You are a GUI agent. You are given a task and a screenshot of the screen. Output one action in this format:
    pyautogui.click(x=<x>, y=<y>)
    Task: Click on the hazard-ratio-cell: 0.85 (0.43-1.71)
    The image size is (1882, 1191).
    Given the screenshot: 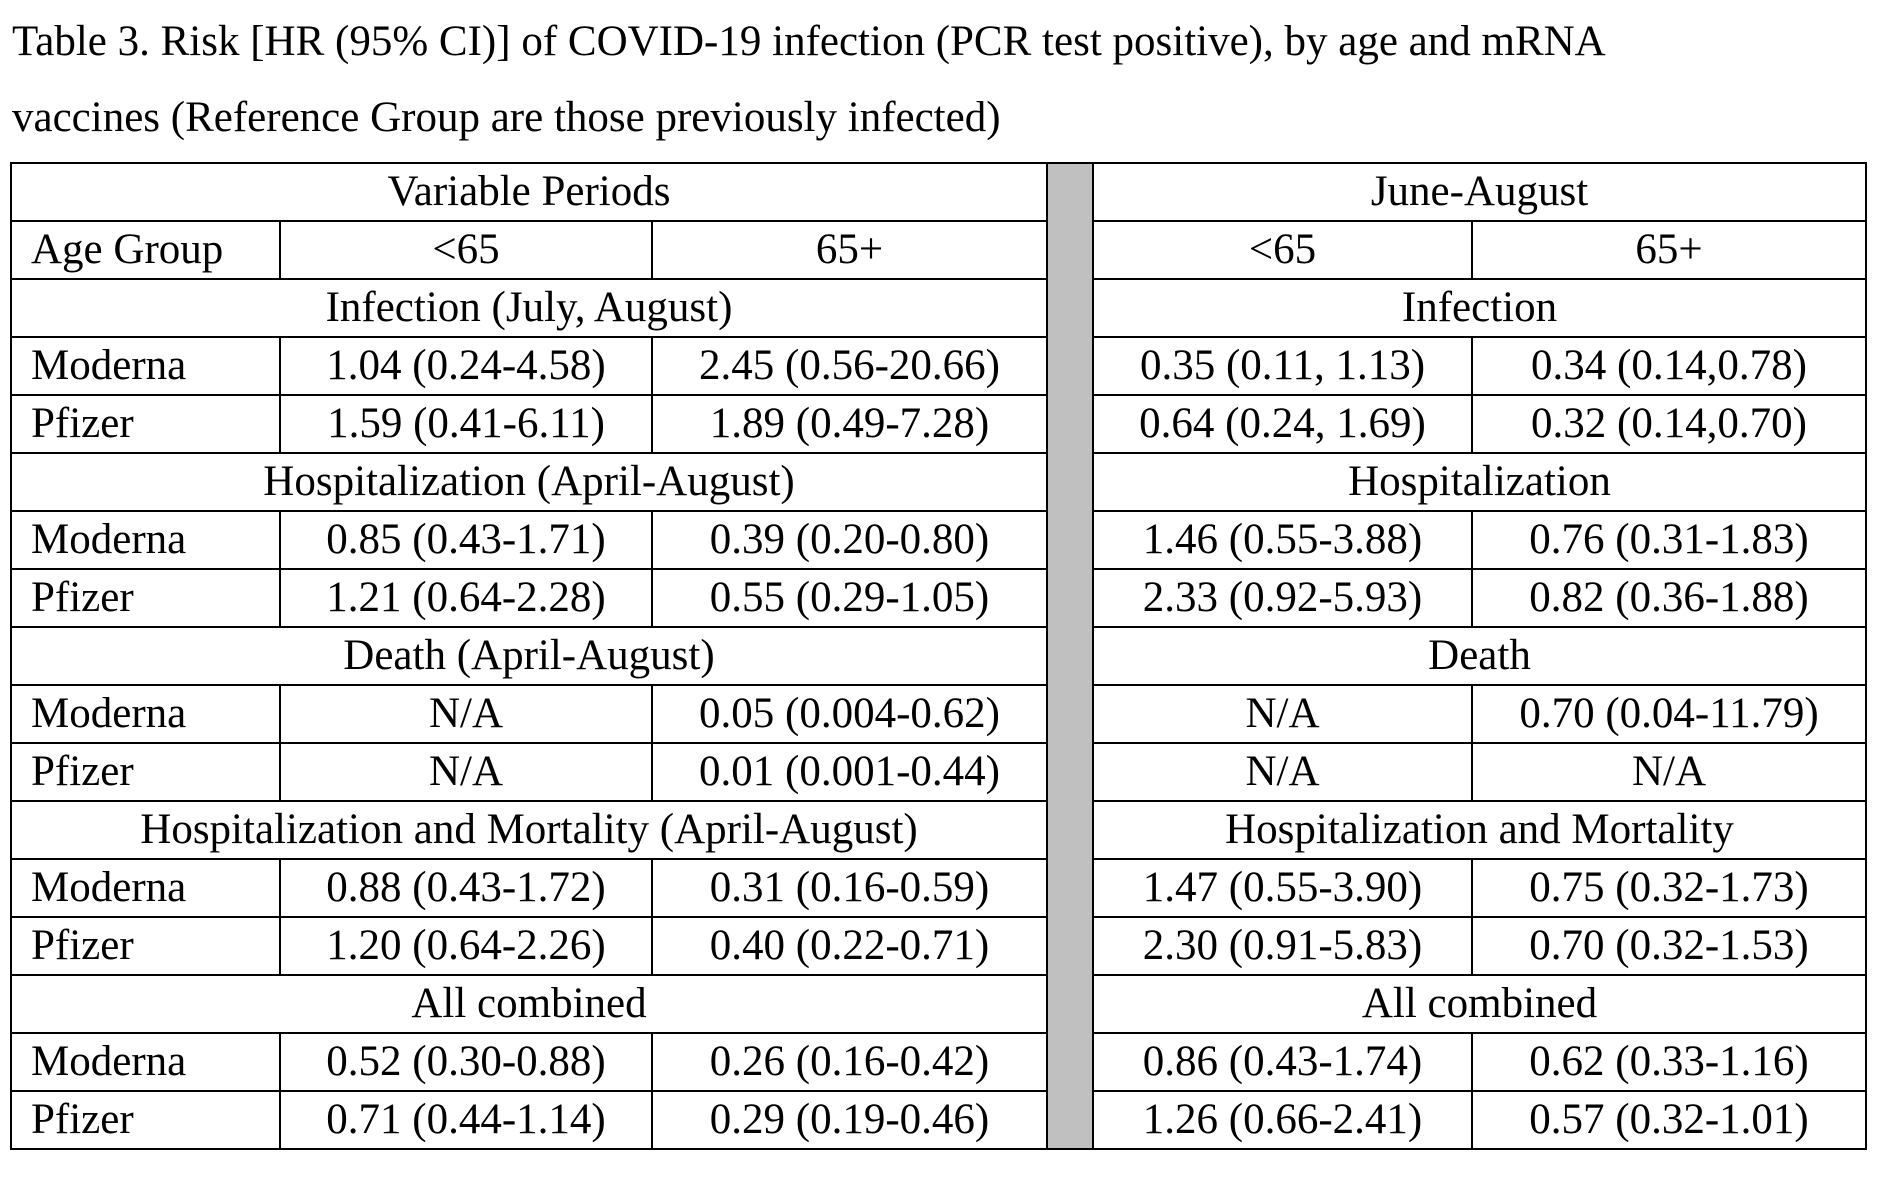 What is the action you would take?
    pyautogui.click(x=466, y=540)
    